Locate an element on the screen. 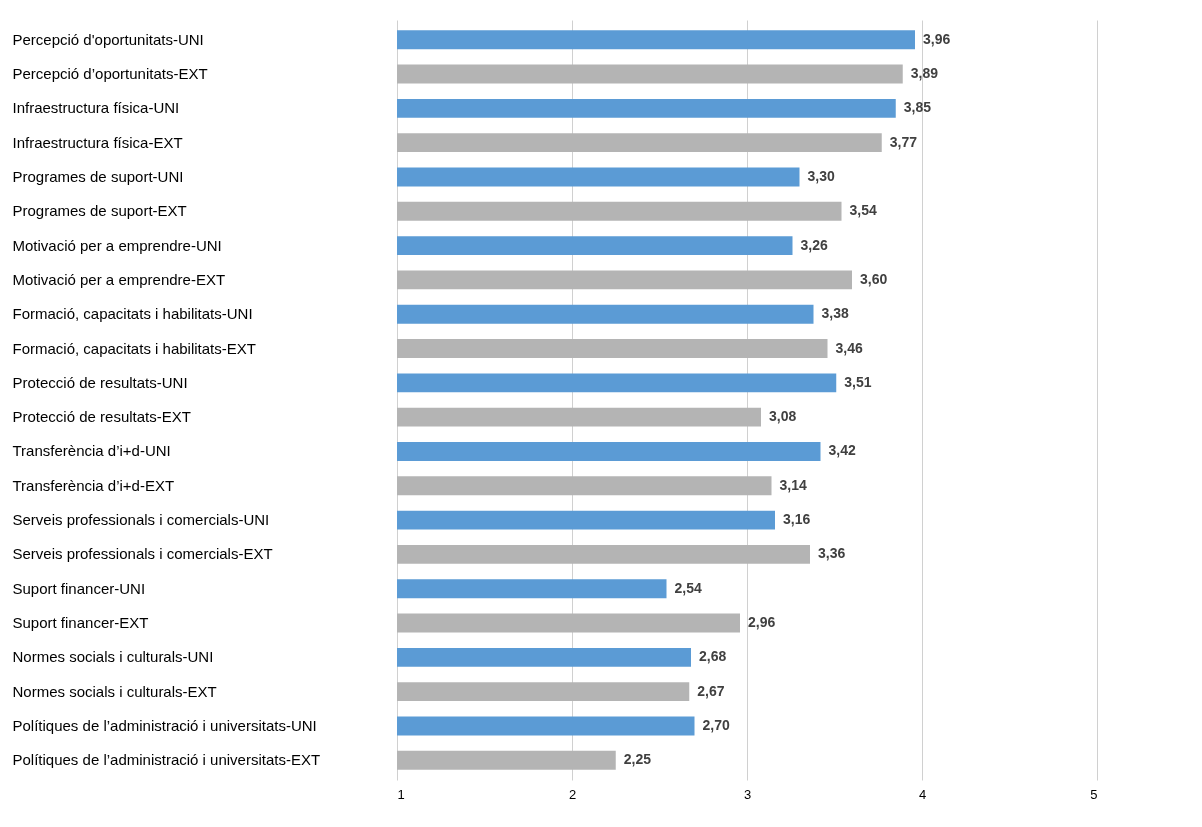 The image size is (1202, 827). y-tick-label: Serveis professionals i comercials-EXT is located at coordinates (142, 554).